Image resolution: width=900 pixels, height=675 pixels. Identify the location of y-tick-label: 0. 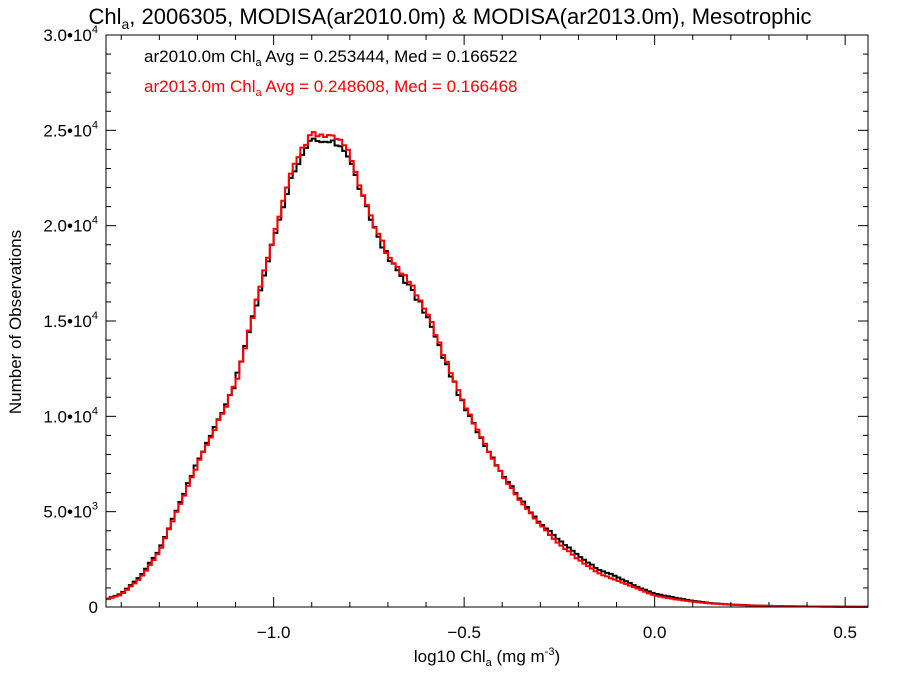
(93, 607).